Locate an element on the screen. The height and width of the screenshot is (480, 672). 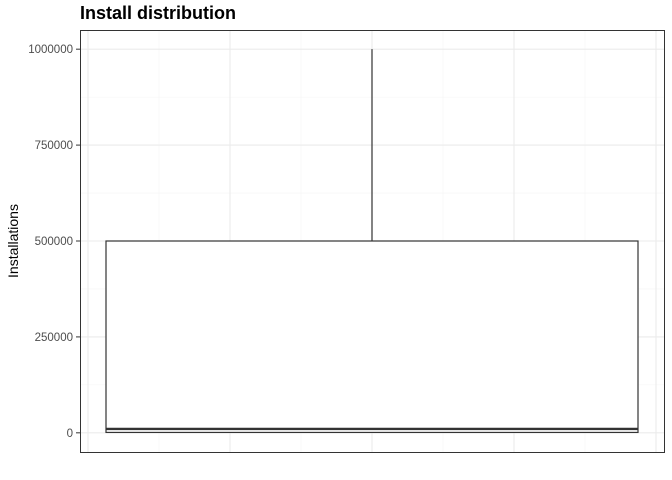
y-axis-title: Installations is located at coordinates (13, 241).